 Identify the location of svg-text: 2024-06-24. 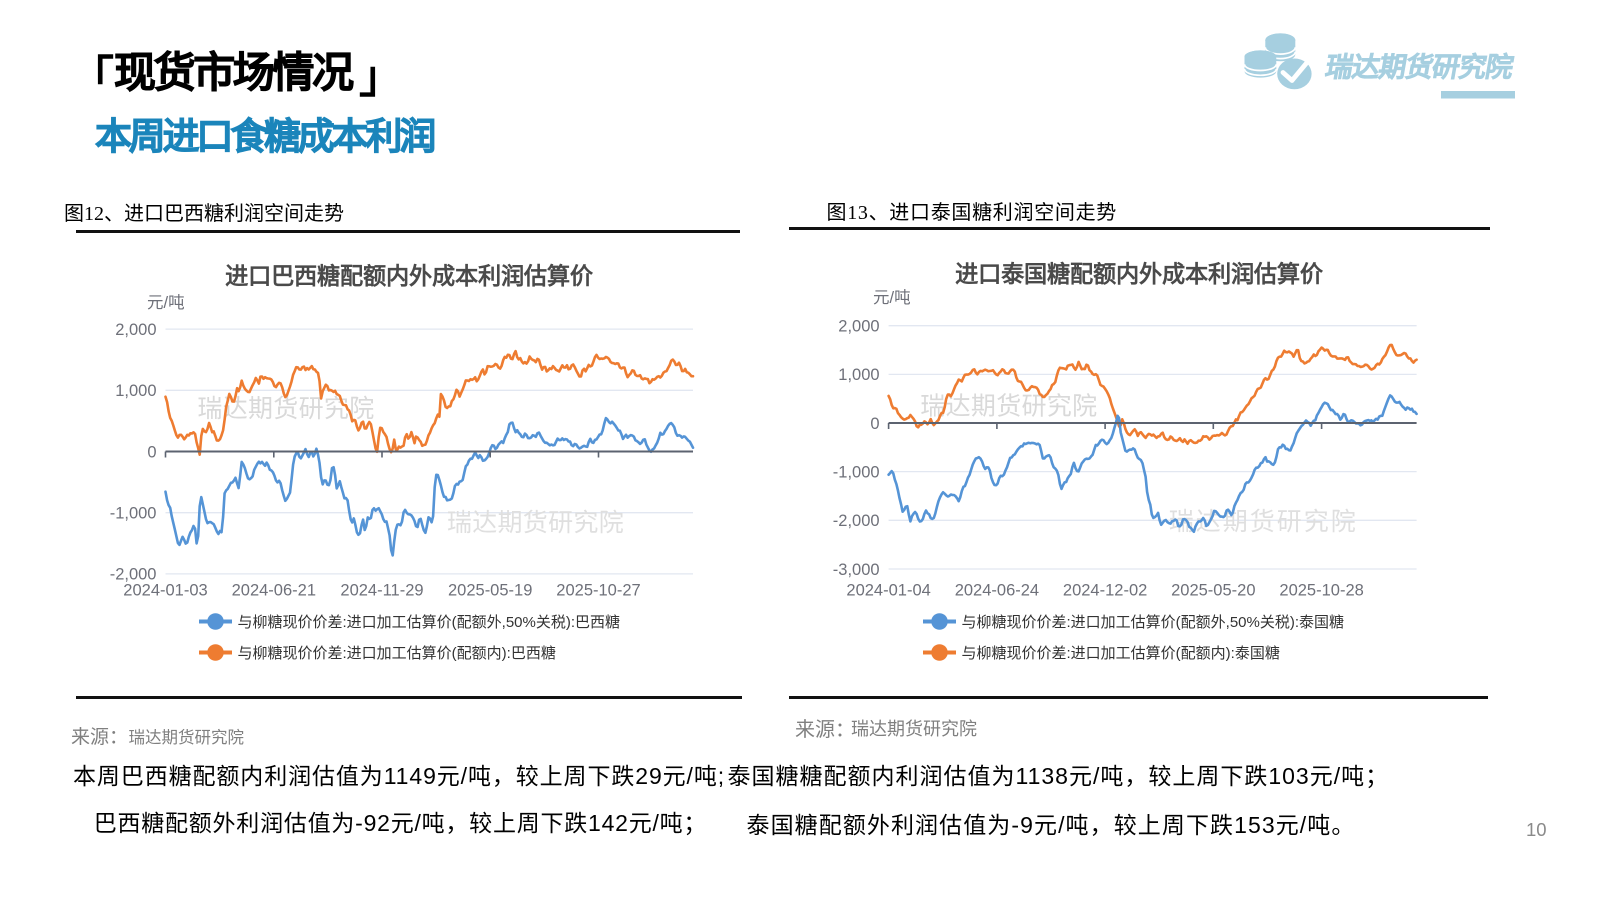
(997, 590).